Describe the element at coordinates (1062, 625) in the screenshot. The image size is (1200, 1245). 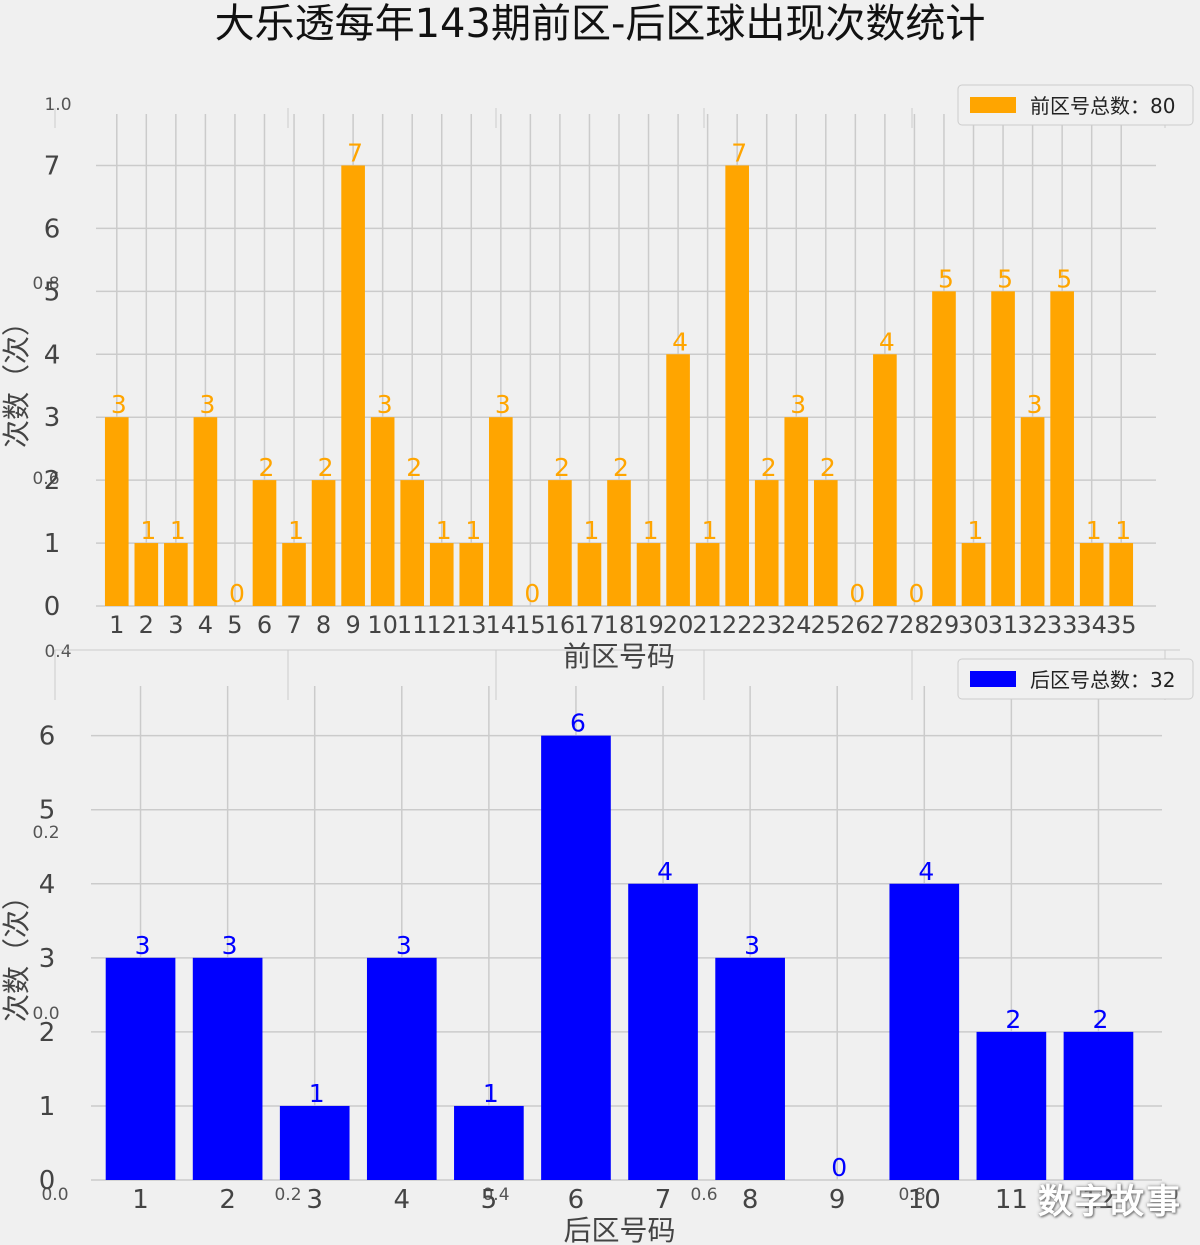
I see `x-tick-label: 33` at that location.